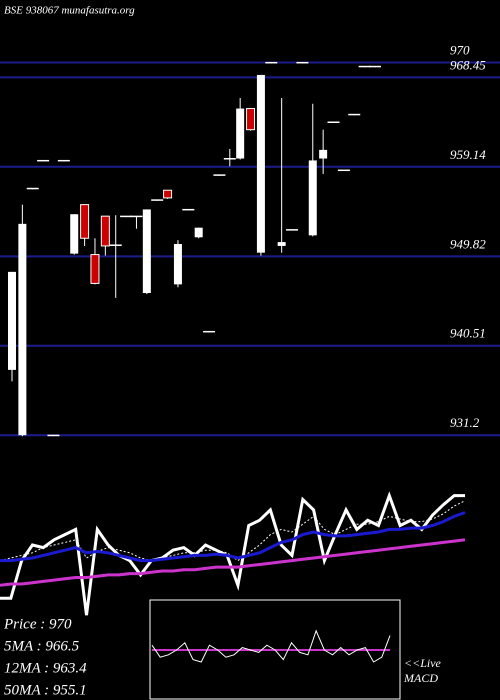  I want to click on macd-title-part: MACD, so click(420, 678).